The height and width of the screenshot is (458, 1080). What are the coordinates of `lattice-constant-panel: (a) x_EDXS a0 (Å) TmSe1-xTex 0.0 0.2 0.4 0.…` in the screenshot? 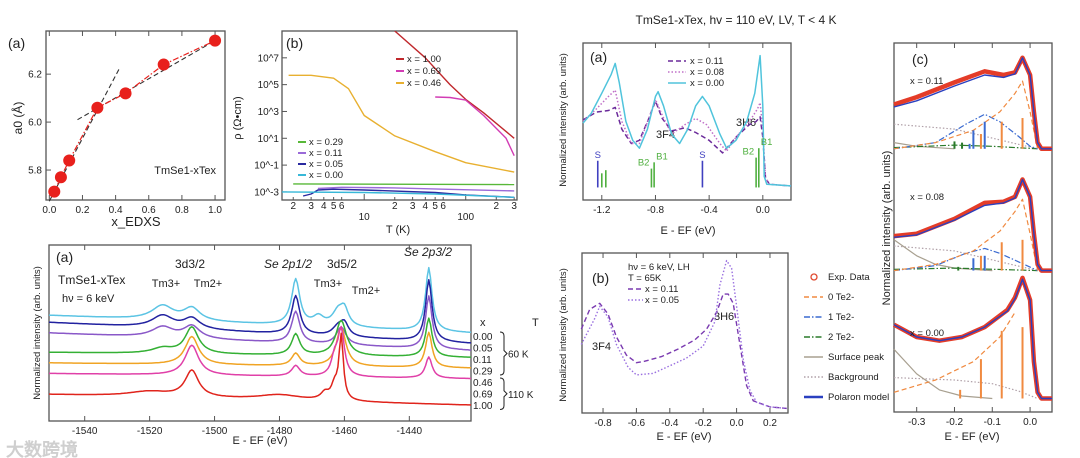 It's located at (117, 129).